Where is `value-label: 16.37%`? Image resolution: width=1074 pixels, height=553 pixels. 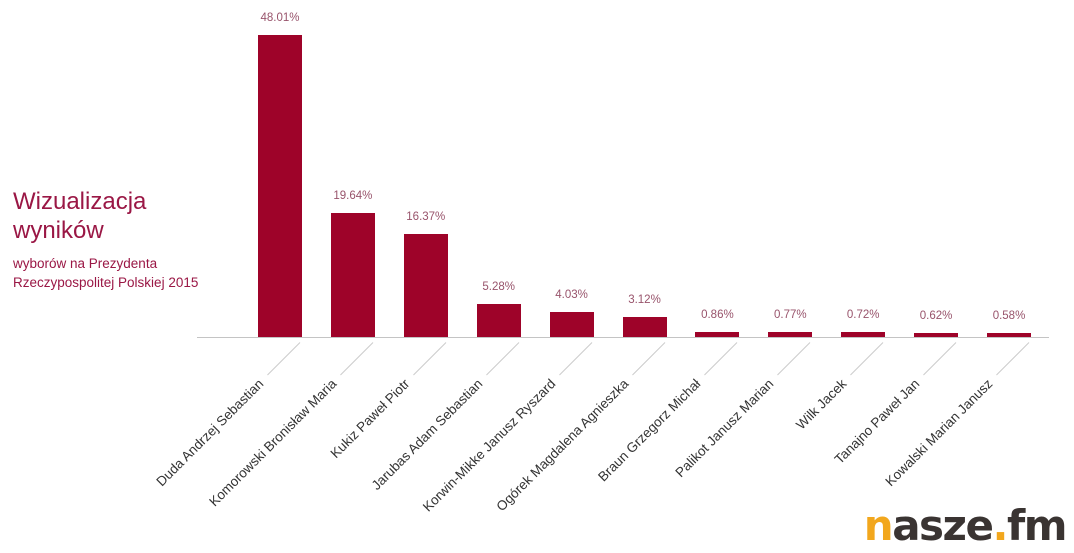 value-label: 16.37% is located at coordinates (426, 217).